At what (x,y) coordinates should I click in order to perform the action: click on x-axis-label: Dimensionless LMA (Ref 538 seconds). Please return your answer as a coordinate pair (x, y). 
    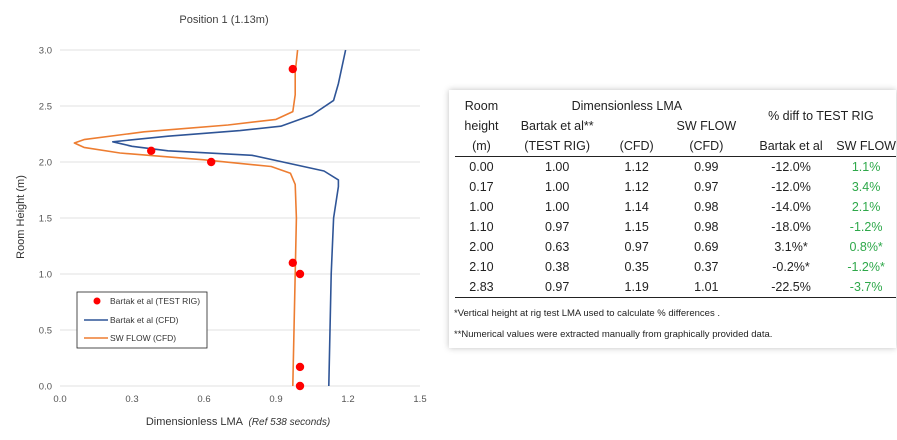
    Looking at the image, I should click on (238, 422).